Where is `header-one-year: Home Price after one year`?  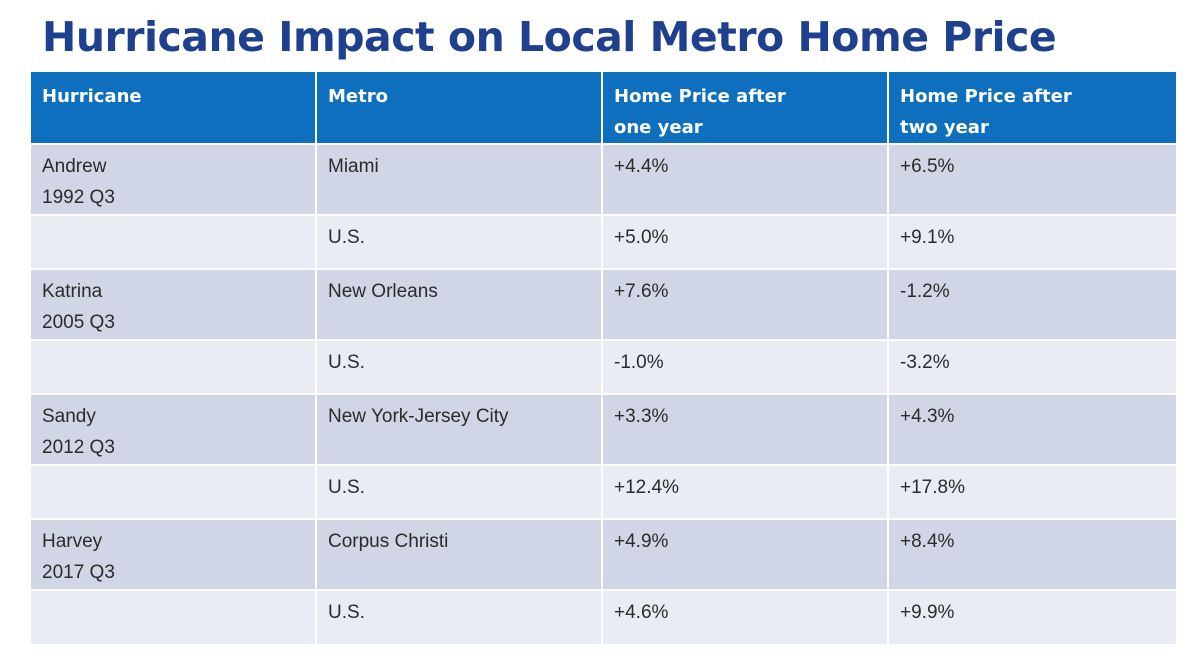 header-one-year: Home Price after one year is located at coordinates (745, 108).